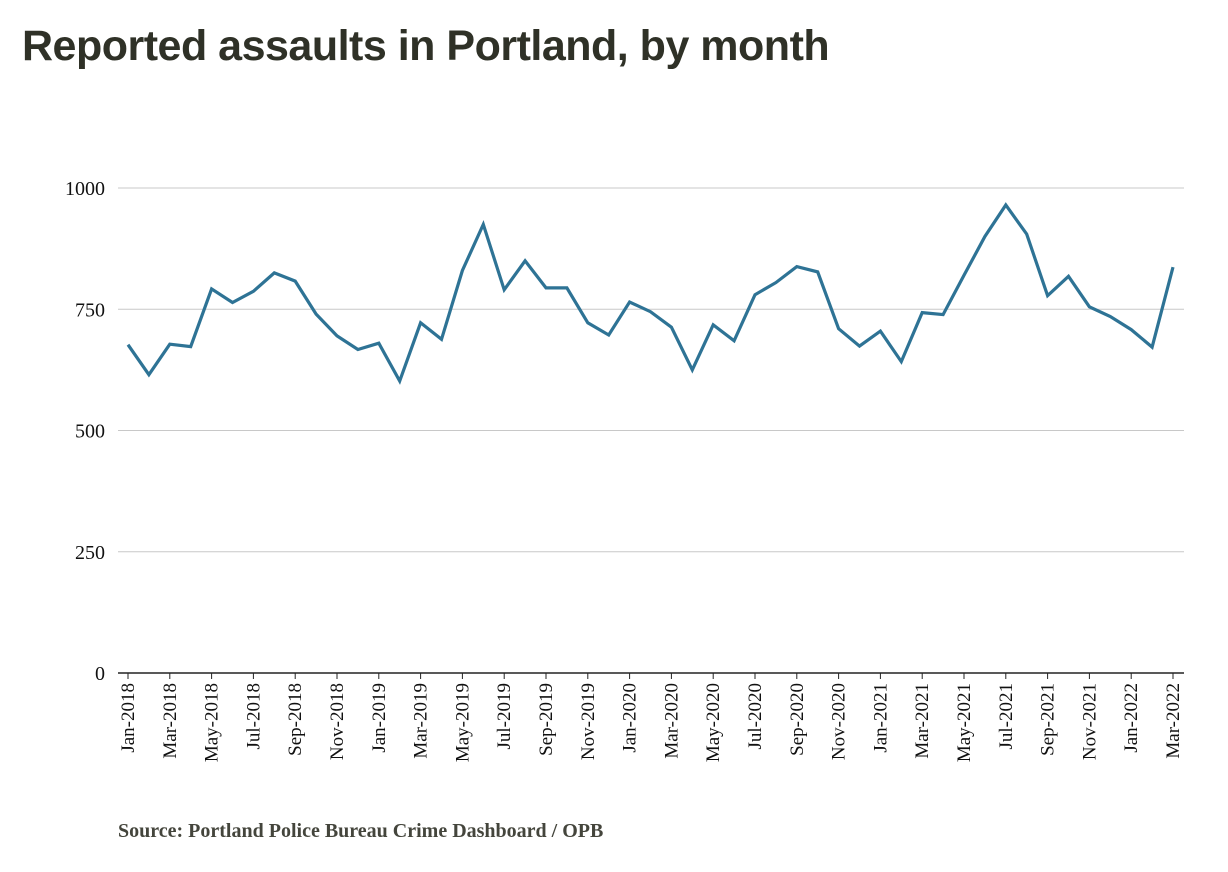 Image resolution: width=1228 pixels, height=872 pixels. Describe the element at coordinates (426, 46) in the screenshot. I see `chart-title: Reported assaults in Portland, by month` at that location.